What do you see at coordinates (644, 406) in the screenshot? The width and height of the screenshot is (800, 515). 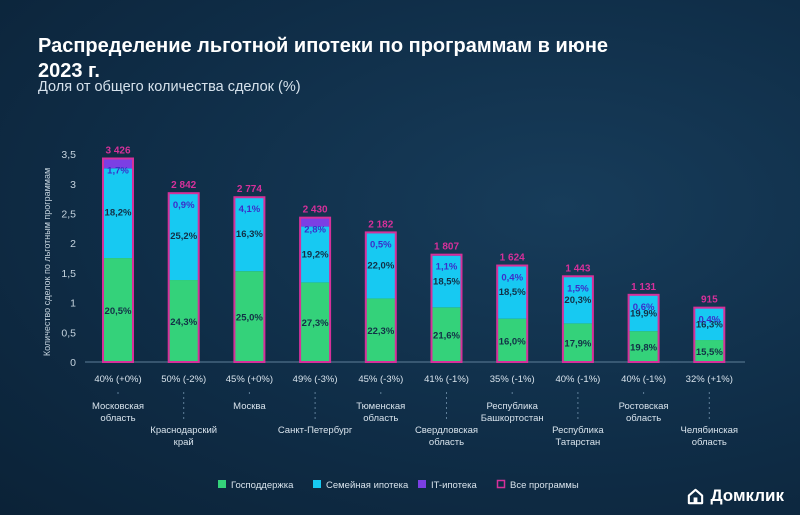 I see `x-category-label: Ростовская` at bounding box center [644, 406].